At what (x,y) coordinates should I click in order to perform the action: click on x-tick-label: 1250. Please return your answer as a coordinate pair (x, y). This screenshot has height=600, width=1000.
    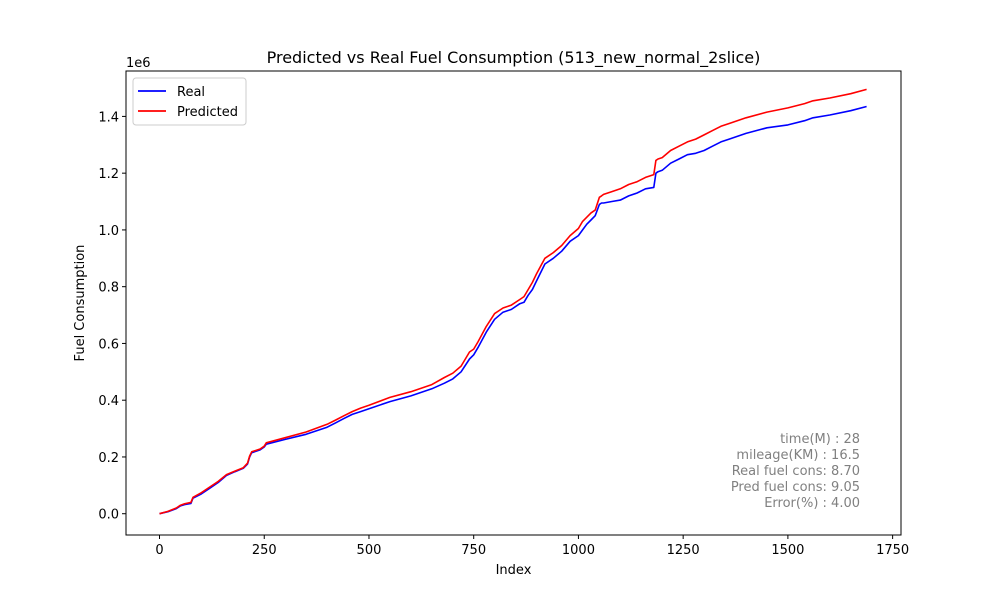
    Looking at the image, I should click on (683, 550).